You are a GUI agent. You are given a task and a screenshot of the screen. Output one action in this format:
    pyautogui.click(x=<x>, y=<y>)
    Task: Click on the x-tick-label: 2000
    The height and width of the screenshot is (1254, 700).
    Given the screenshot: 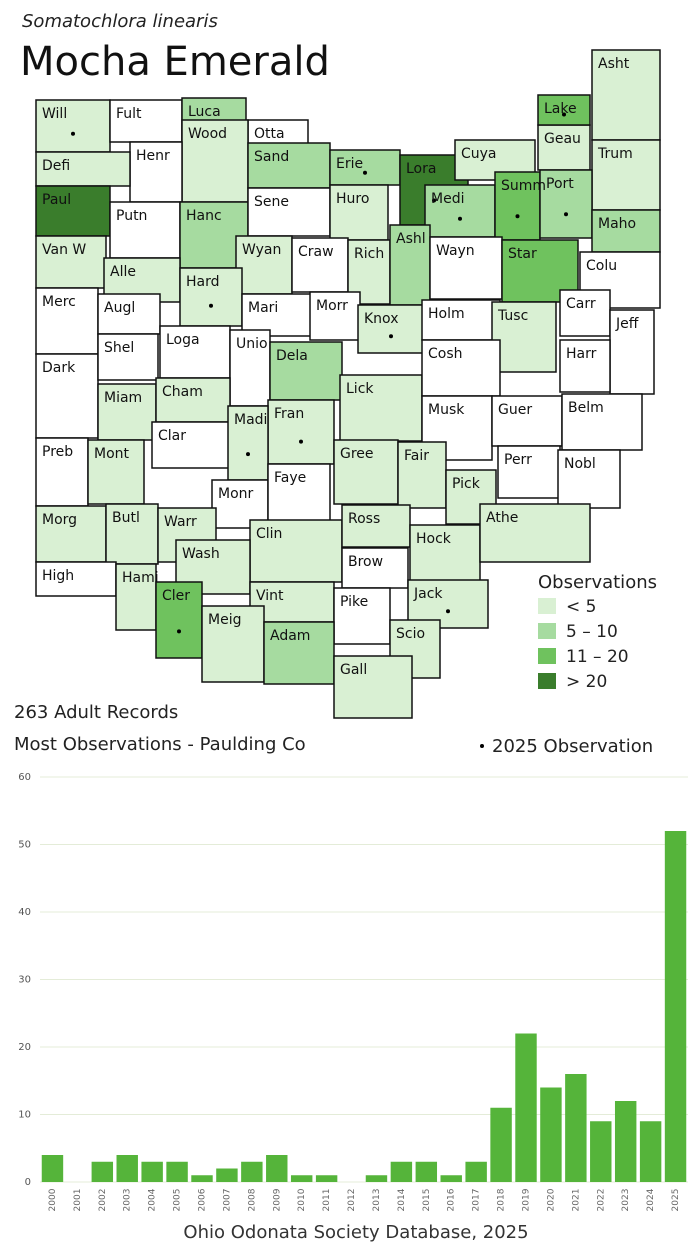 What is the action you would take?
    pyautogui.click(x=53, y=1199)
    